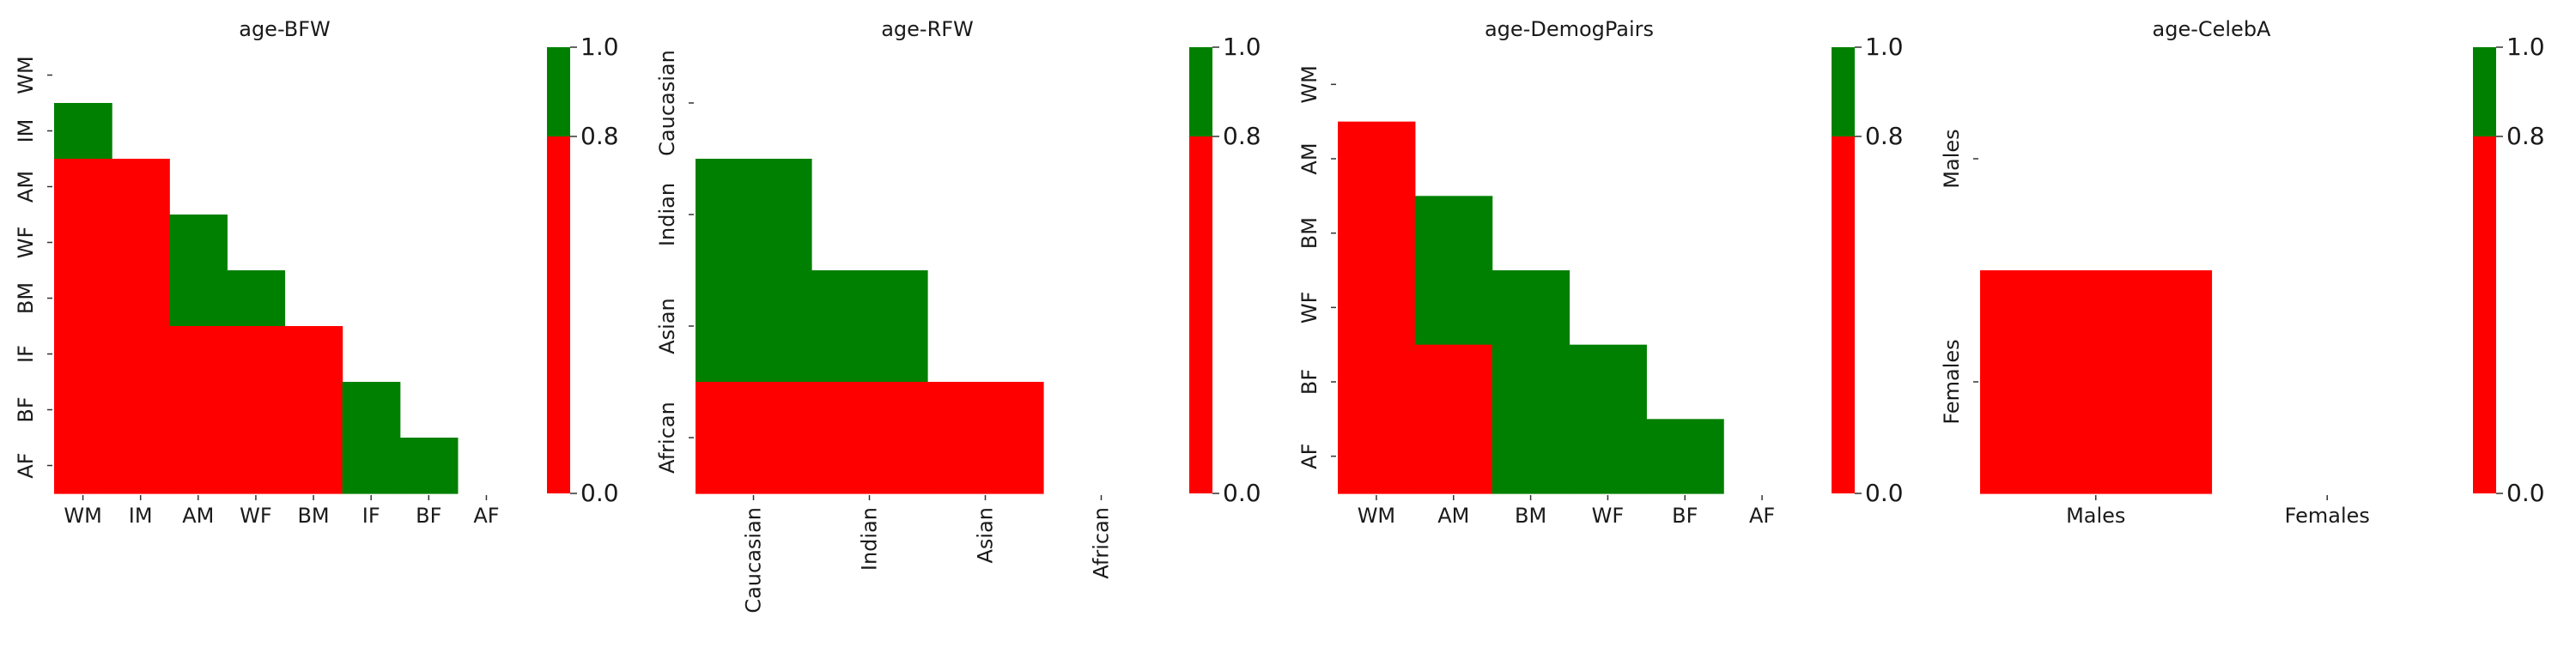  Describe the element at coordinates (198, 516) in the screenshot. I see `x-tick-label-bfw-2: AM` at that location.